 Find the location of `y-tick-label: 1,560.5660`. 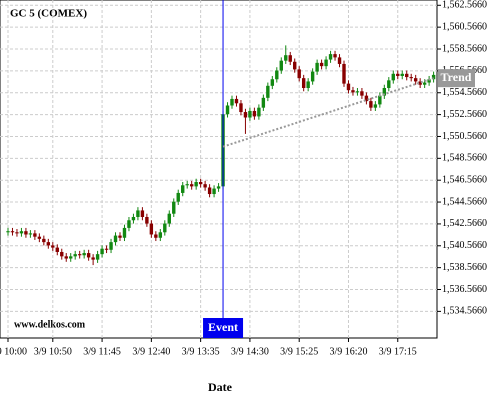

y-tick-label: 1,560.5660 is located at coordinates (464, 26).